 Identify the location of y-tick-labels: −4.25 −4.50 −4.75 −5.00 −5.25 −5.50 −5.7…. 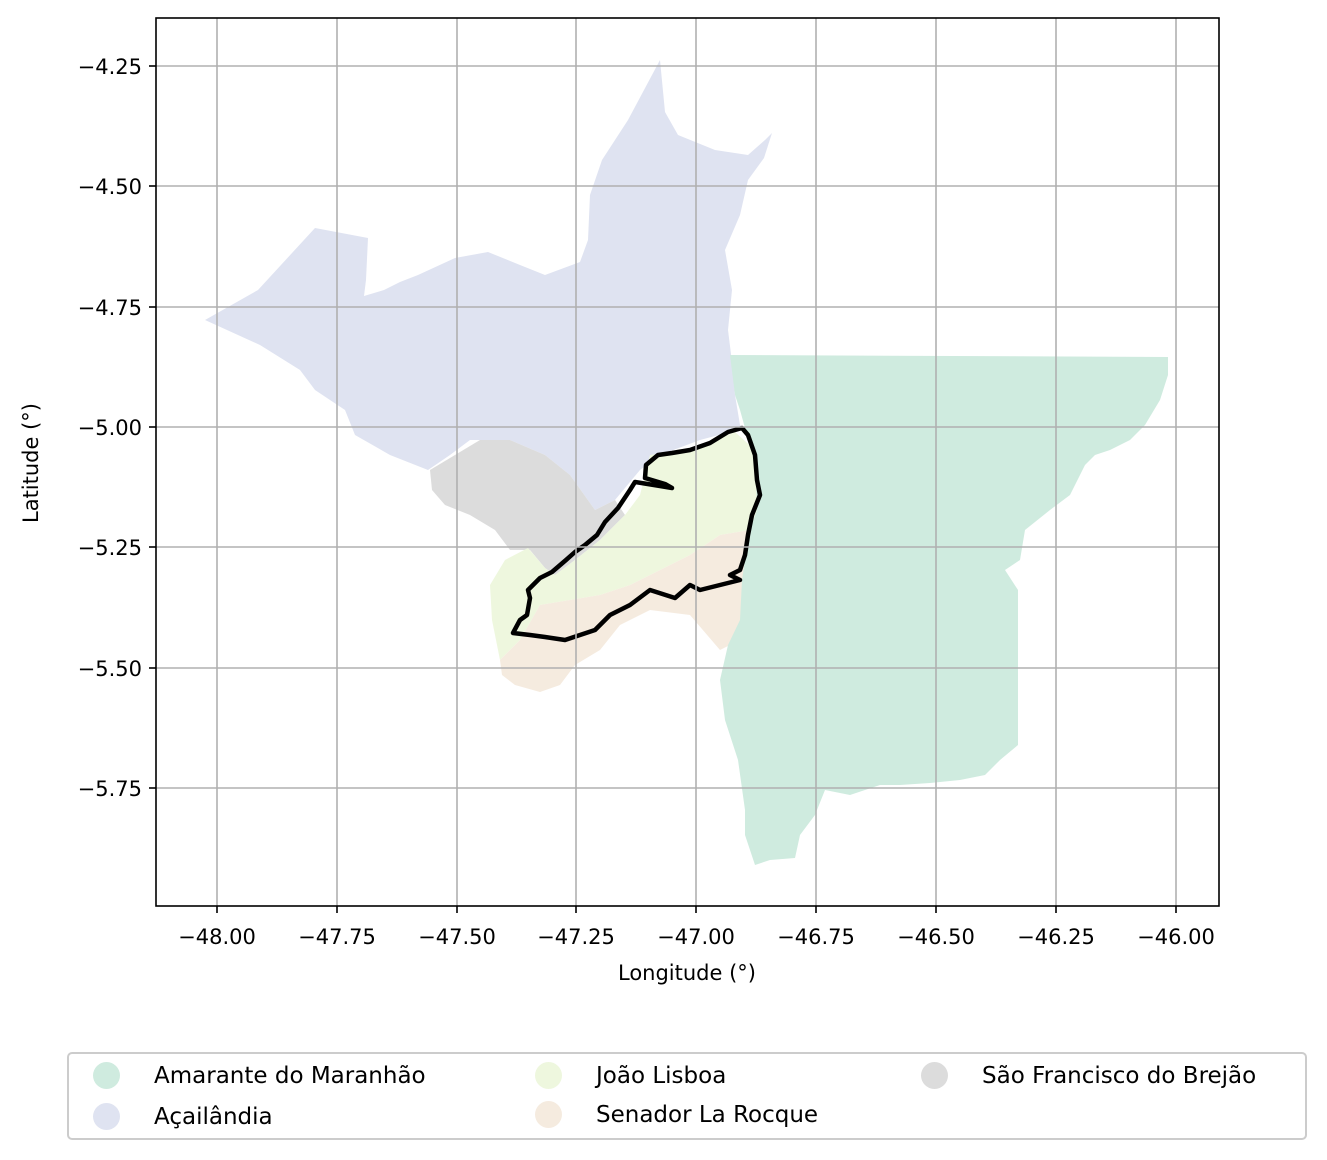
(110, 428).